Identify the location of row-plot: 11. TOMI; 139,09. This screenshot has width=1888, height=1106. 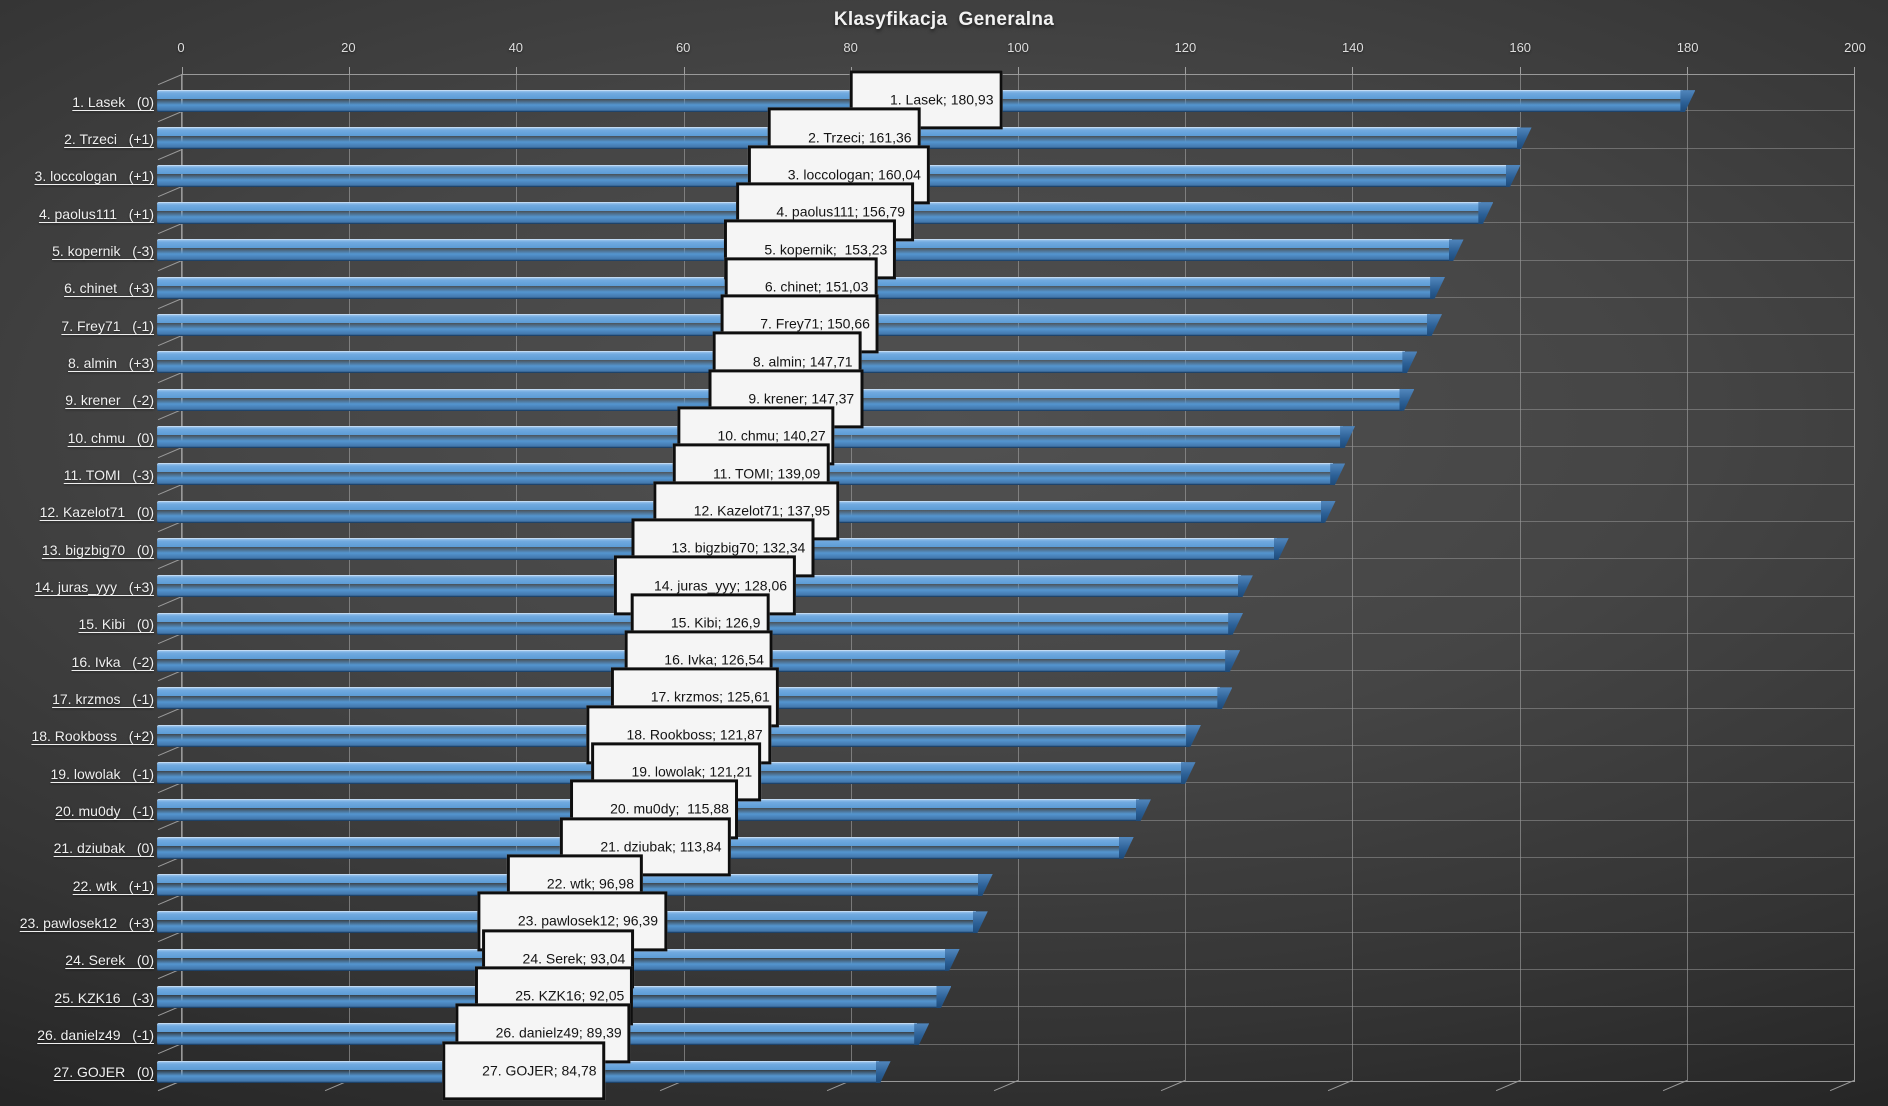
(1006, 473).